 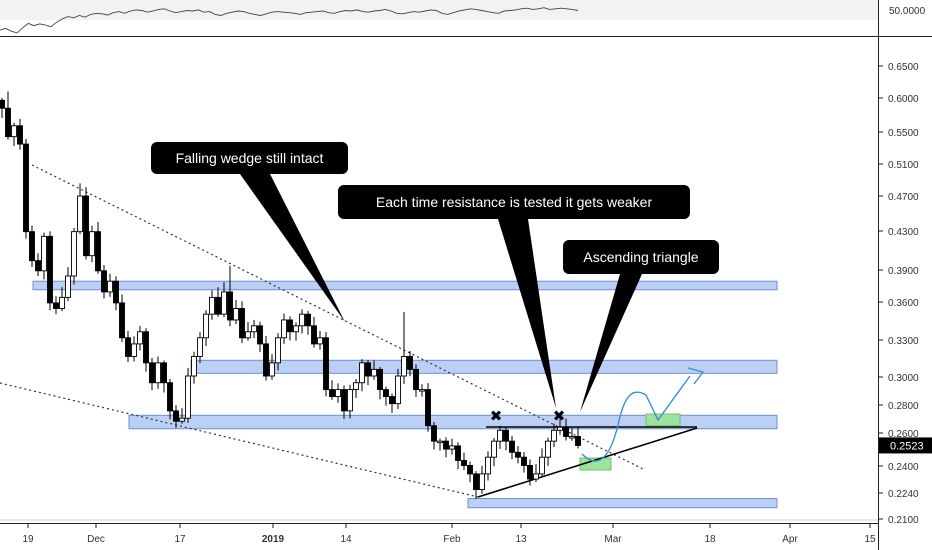 I want to click on wedge-lower-line, so click(x=239, y=440).